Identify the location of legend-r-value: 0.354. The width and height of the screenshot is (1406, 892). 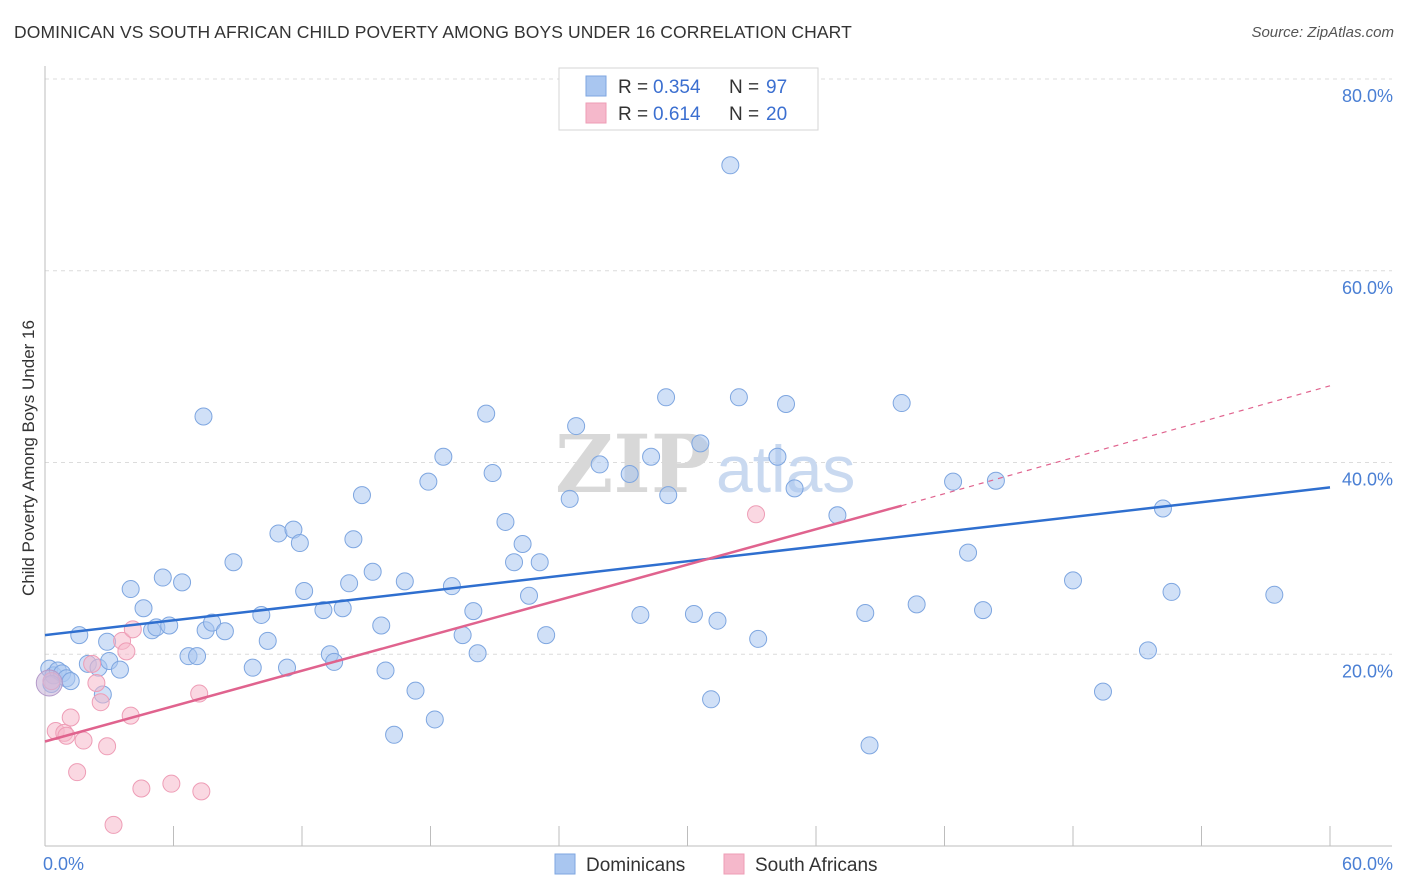
(677, 87).